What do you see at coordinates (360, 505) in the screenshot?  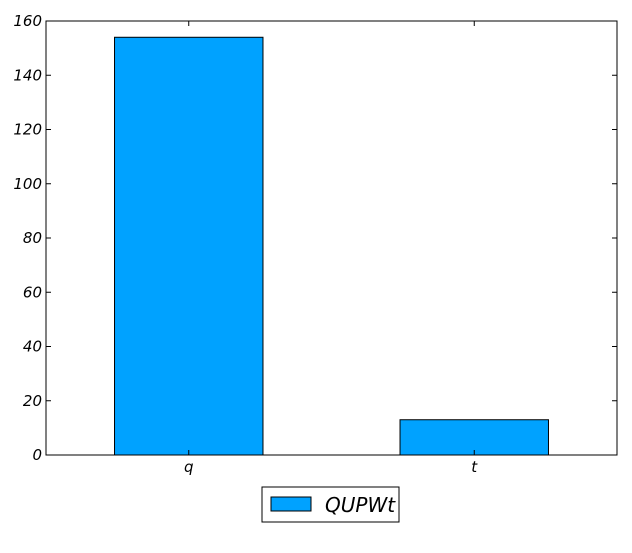 I see `legend-label: QUPWt` at bounding box center [360, 505].